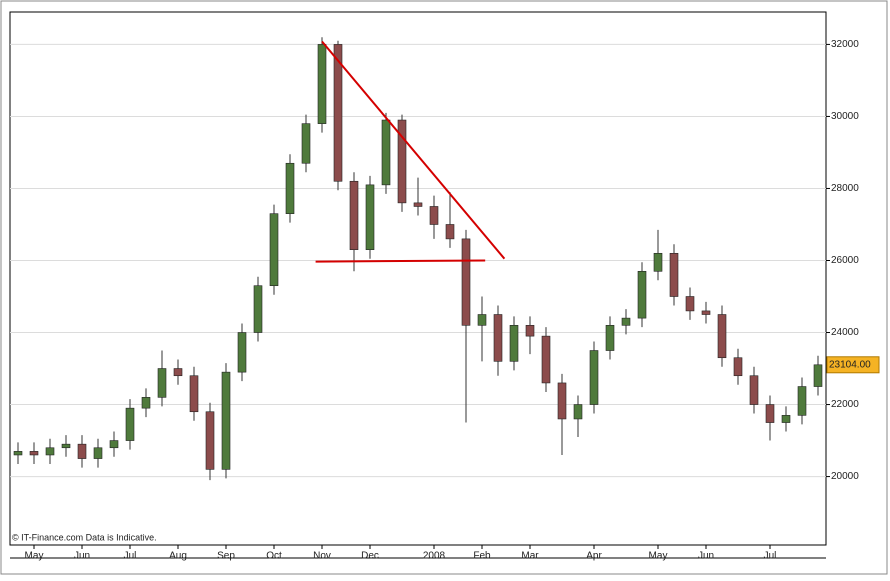  What do you see at coordinates (178, 556) in the screenshot?
I see `x-tick-label: Aug` at bounding box center [178, 556].